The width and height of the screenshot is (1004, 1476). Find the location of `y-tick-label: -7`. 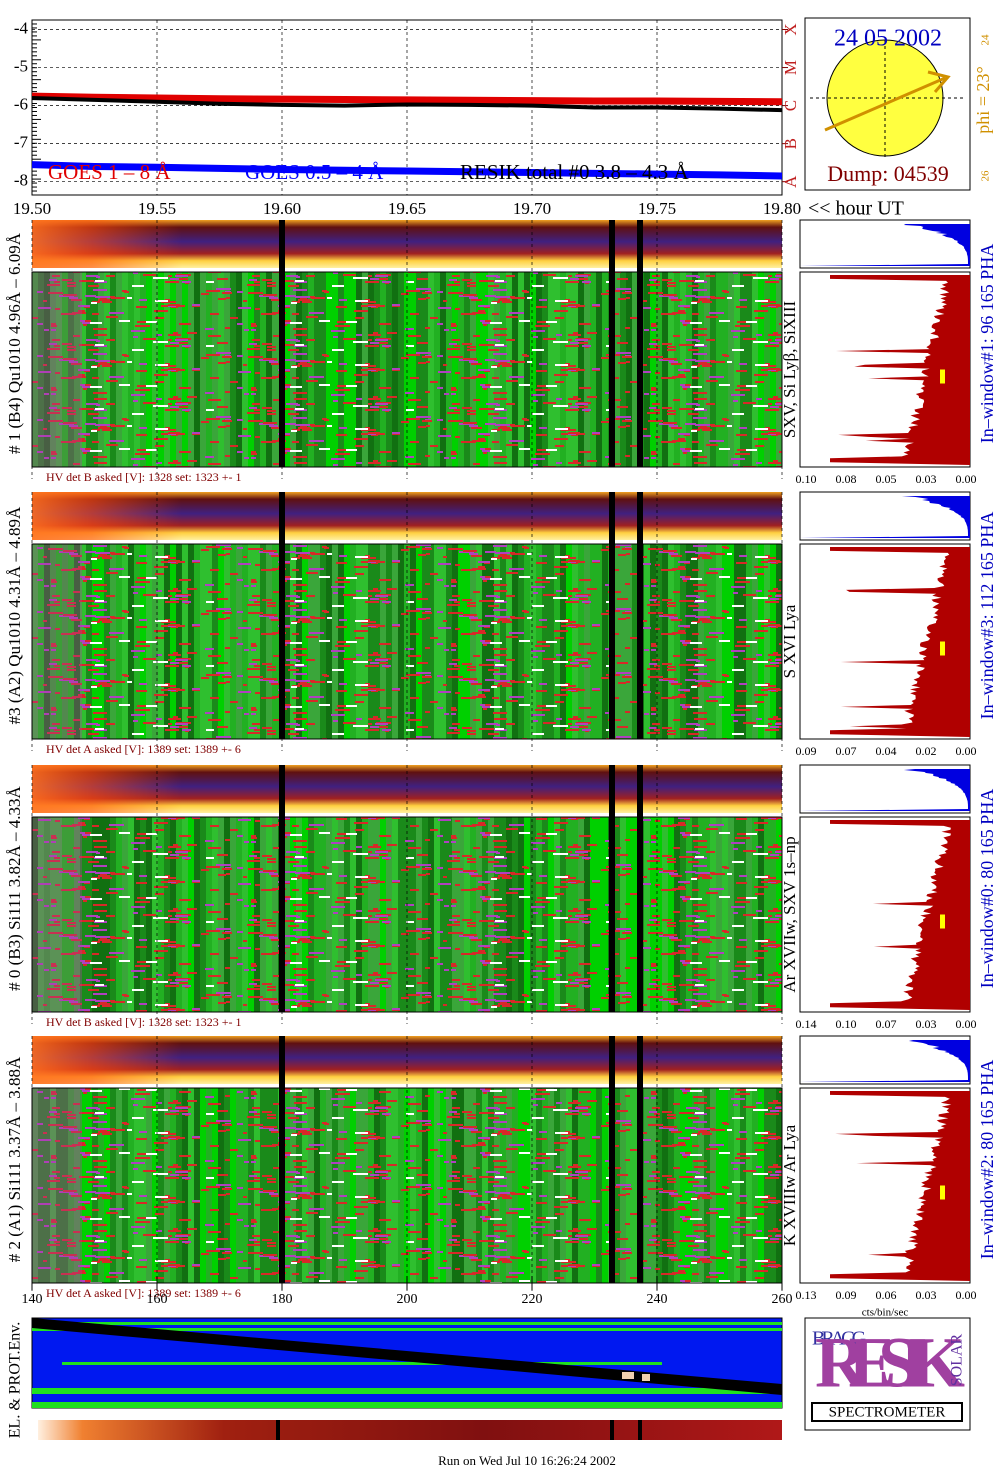

y-tick-label: -7 is located at coordinates (21, 142).